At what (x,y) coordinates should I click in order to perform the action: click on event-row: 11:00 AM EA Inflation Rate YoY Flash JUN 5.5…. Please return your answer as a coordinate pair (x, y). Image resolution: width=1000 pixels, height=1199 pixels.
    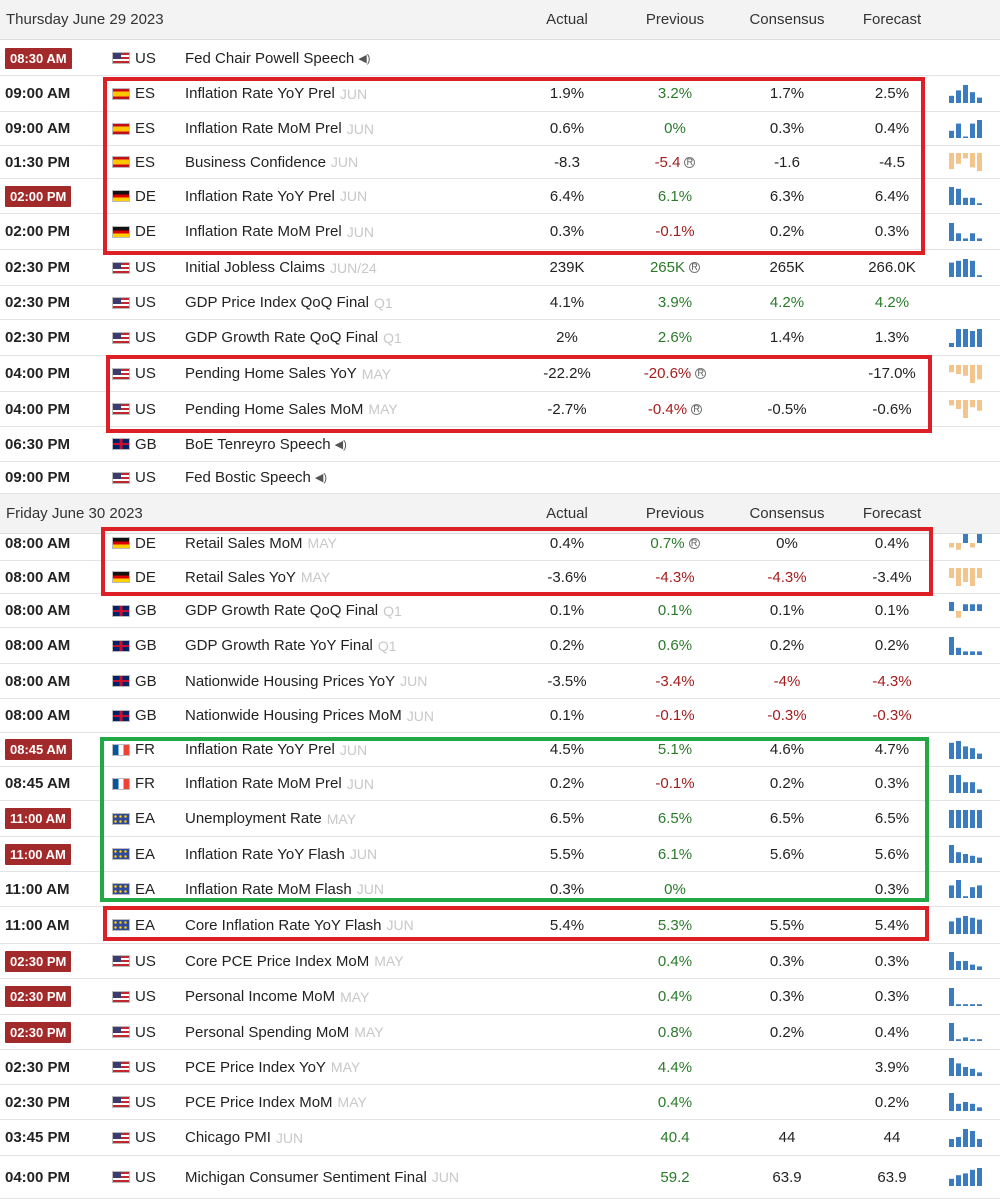
    Looking at the image, I should click on (500, 854).